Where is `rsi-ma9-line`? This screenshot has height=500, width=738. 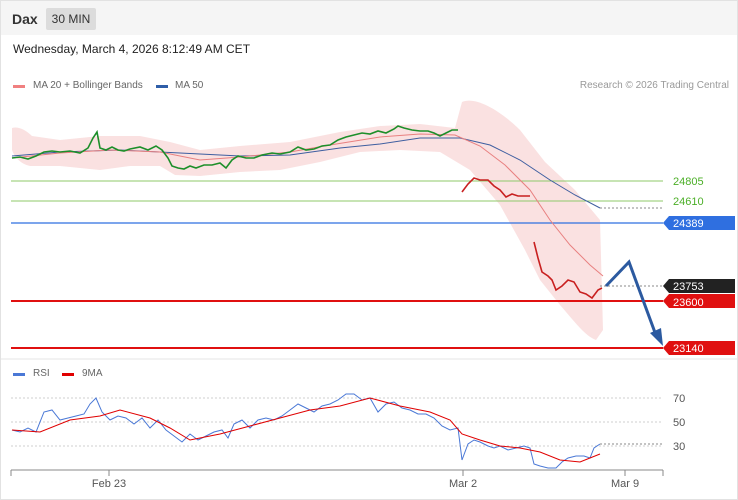
rsi-ma9-line is located at coordinates (306, 430).